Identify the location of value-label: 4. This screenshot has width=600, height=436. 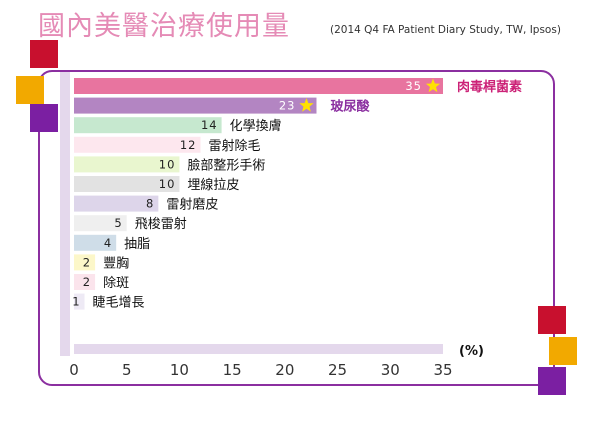
(108, 243).